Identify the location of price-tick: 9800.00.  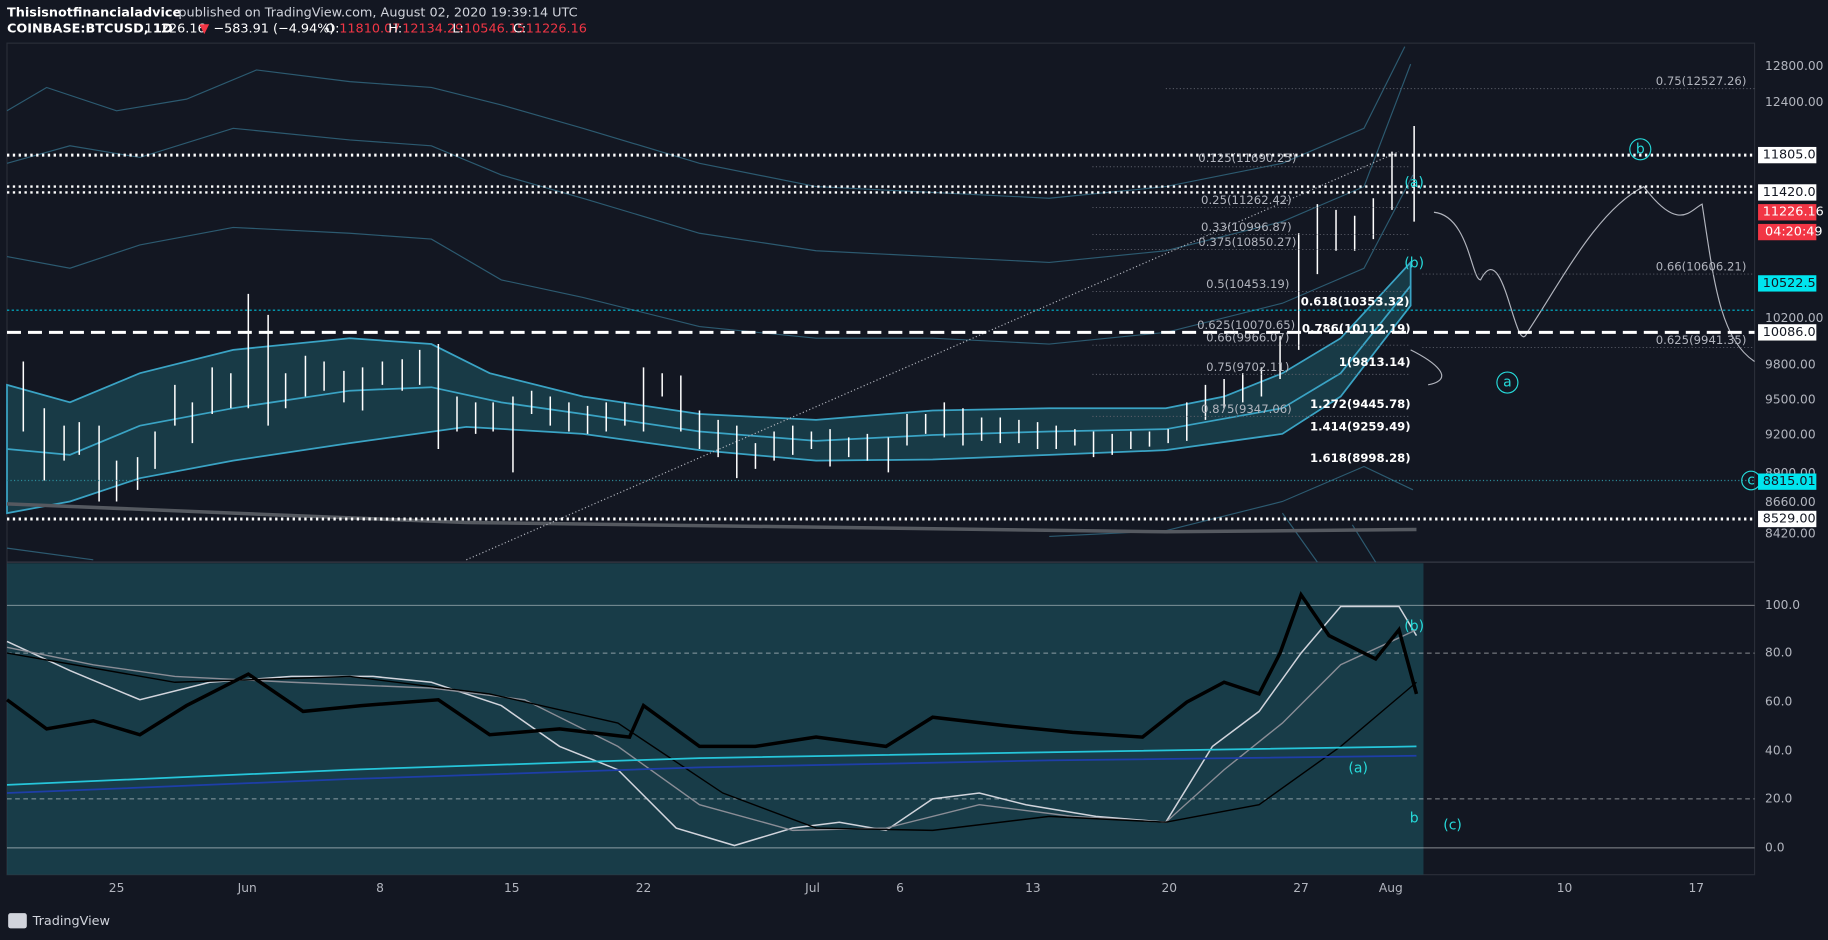
(1790, 365).